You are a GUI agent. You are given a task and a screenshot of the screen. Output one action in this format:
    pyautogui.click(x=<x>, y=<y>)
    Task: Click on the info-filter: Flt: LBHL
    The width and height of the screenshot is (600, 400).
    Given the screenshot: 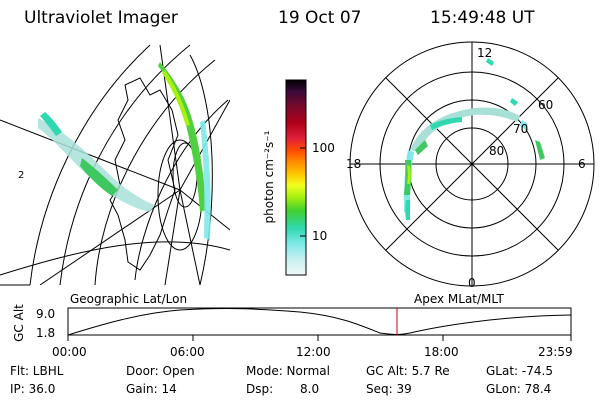 What is the action you would take?
    pyautogui.click(x=37, y=371)
    